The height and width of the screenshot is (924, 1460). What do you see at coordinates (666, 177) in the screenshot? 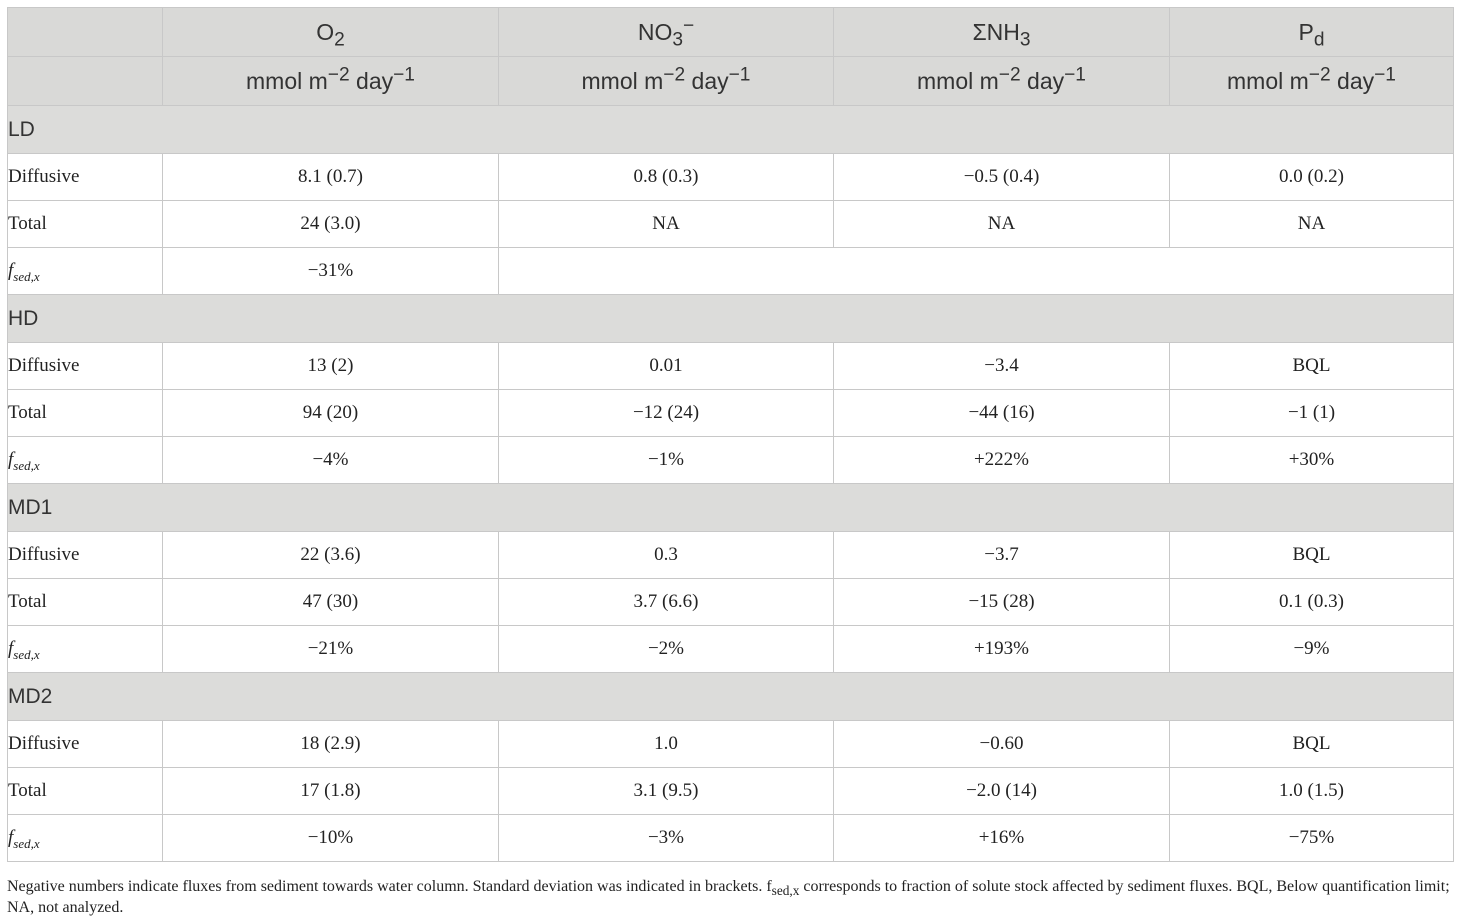
I see `table-cell: 0.8 (0.3)` at bounding box center [666, 177].